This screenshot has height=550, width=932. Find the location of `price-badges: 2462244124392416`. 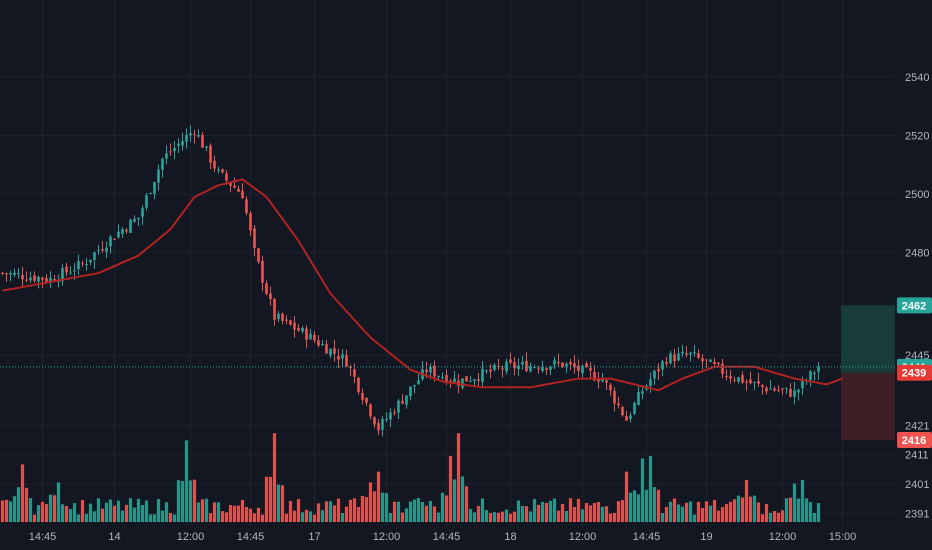

price-badges: 2462244124392416 is located at coordinates (914, 373).